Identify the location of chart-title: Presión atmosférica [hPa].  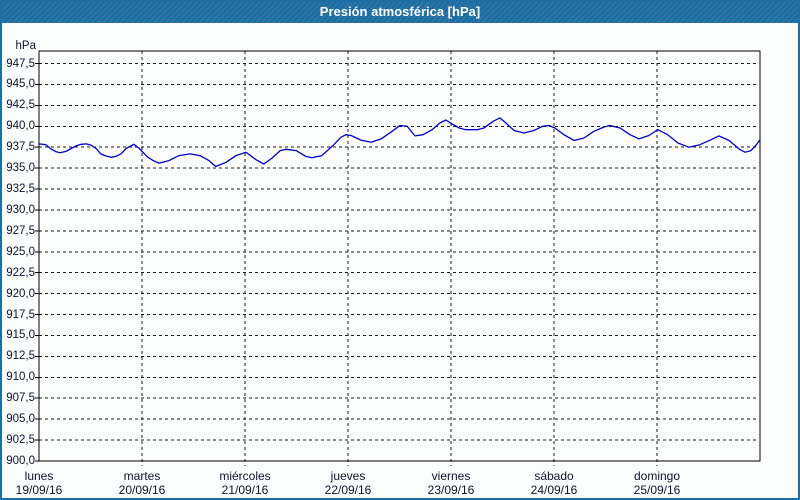
(400, 11).